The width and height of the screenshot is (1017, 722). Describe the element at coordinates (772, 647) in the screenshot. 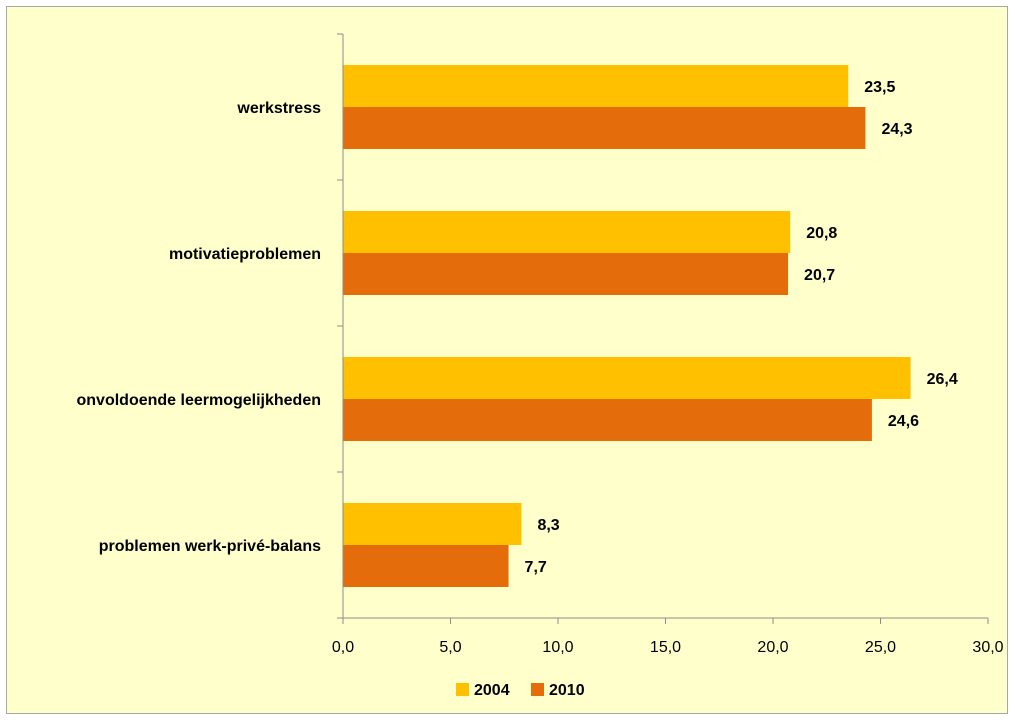

I see `x-tick-label-4: 20,0` at that location.